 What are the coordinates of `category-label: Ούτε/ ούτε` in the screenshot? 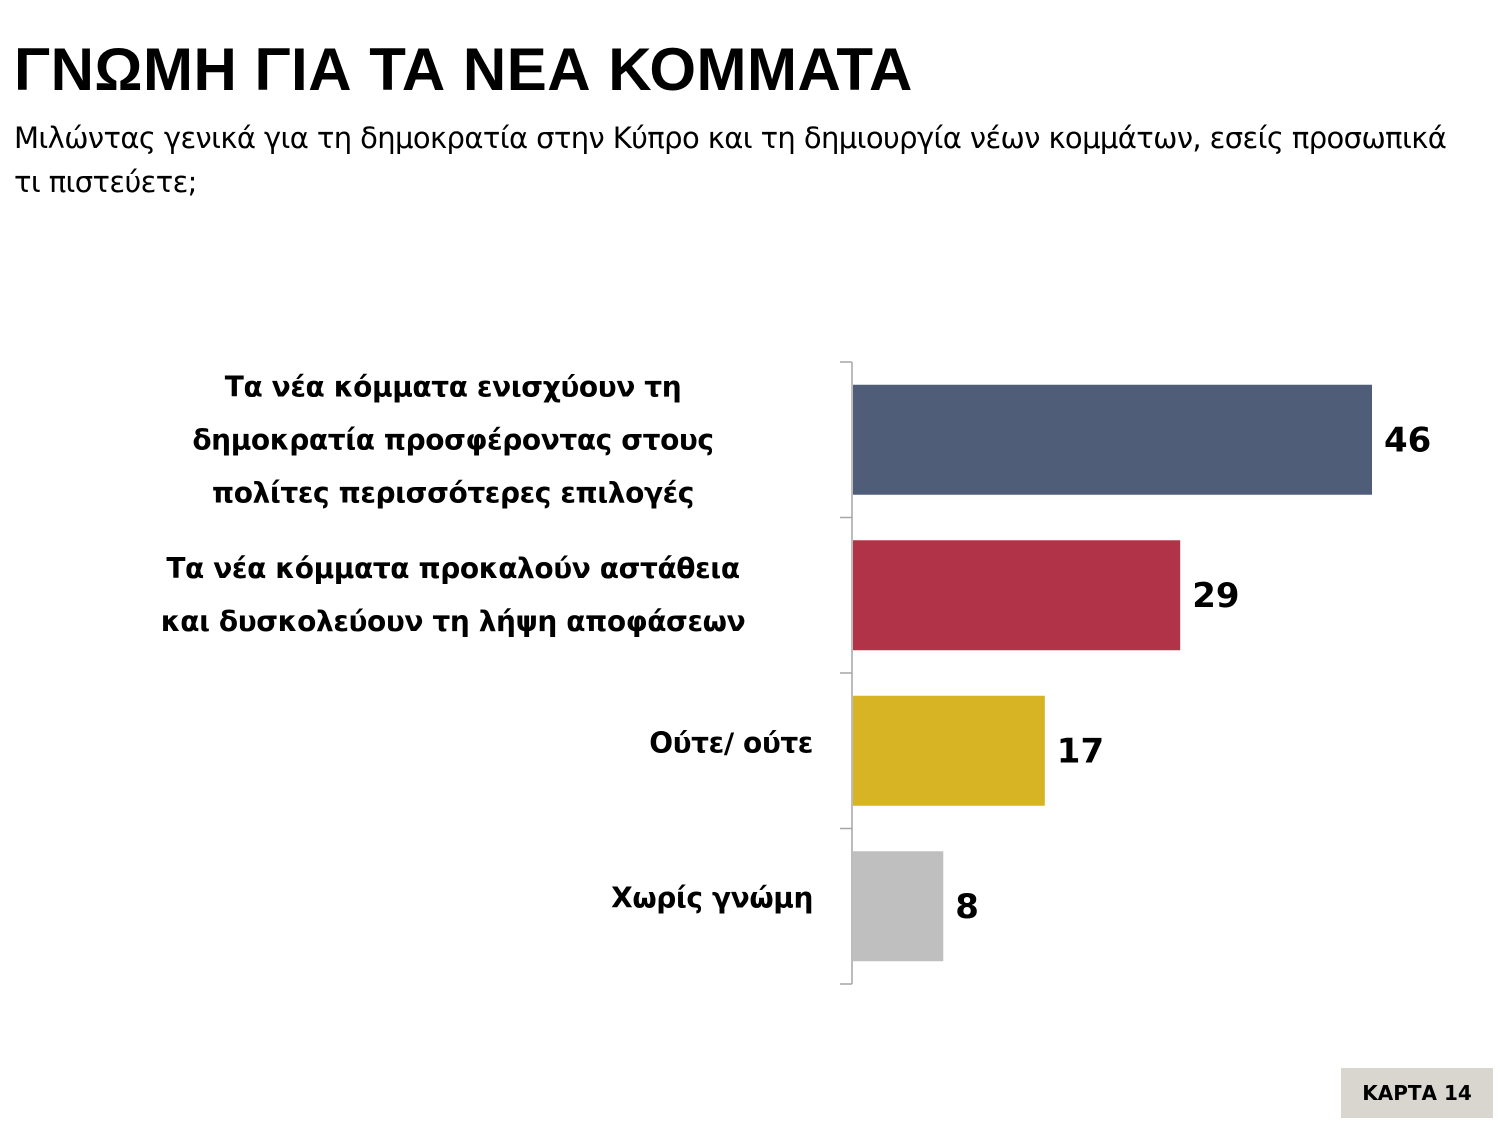 It's located at (731, 743).